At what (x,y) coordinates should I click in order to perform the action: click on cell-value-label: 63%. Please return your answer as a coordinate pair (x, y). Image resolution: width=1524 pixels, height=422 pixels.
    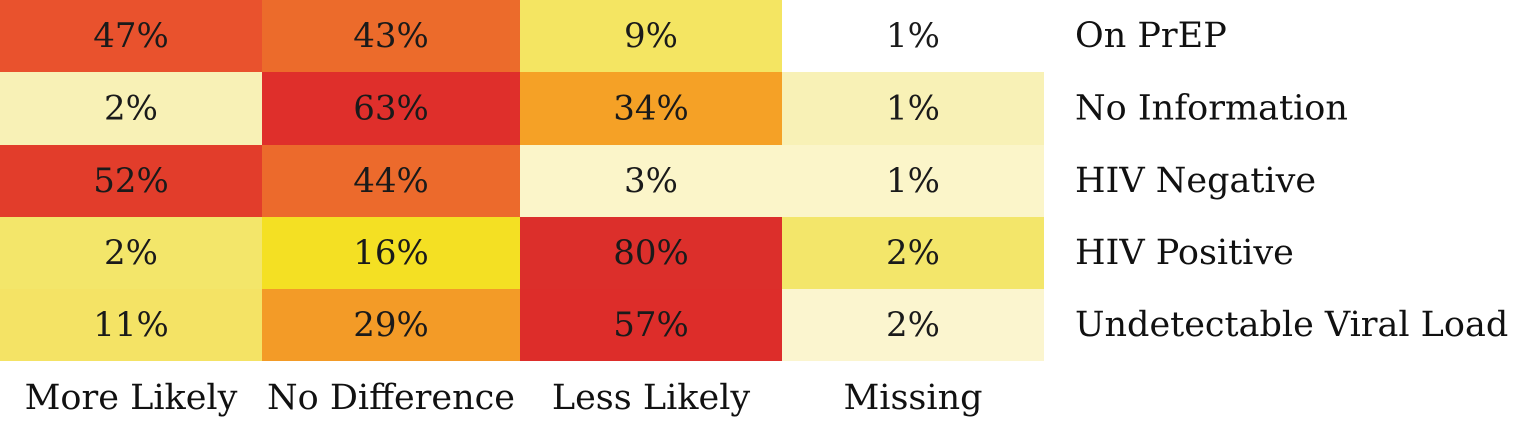
    Looking at the image, I should click on (391, 109).